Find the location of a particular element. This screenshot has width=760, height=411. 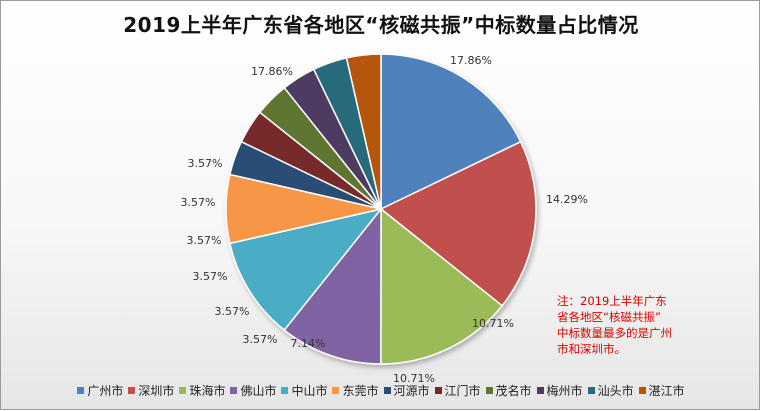

legend-item: 广州市 is located at coordinates (100, 390).